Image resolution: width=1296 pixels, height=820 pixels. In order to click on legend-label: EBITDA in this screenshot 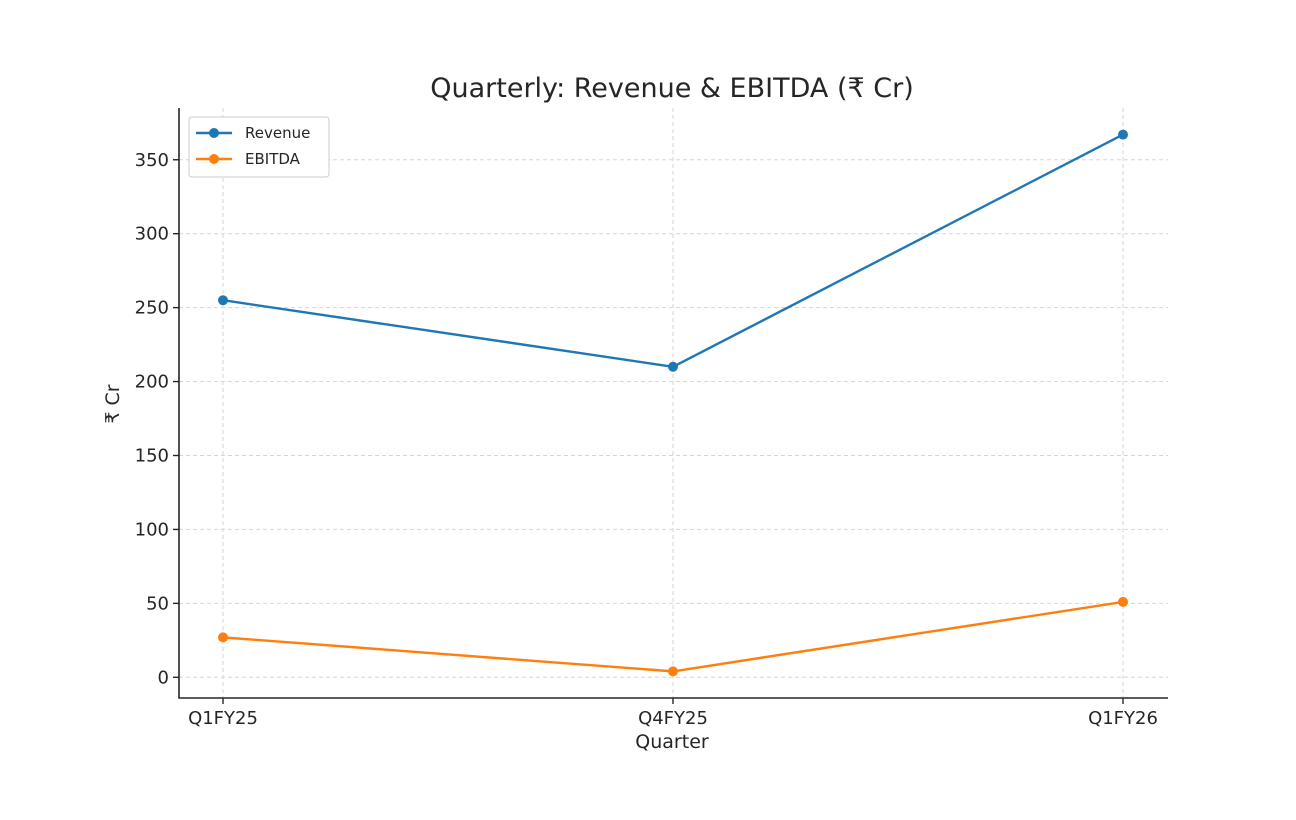, I will do `click(273, 159)`.